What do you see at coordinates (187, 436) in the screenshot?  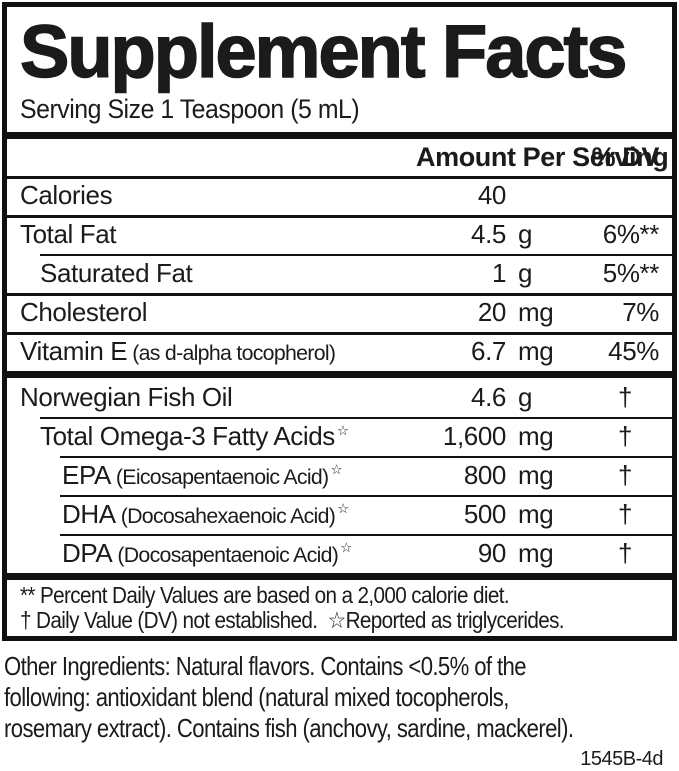 I see `nutrient-name: Total Omega-3 Fatty Acids` at bounding box center [187, 436].